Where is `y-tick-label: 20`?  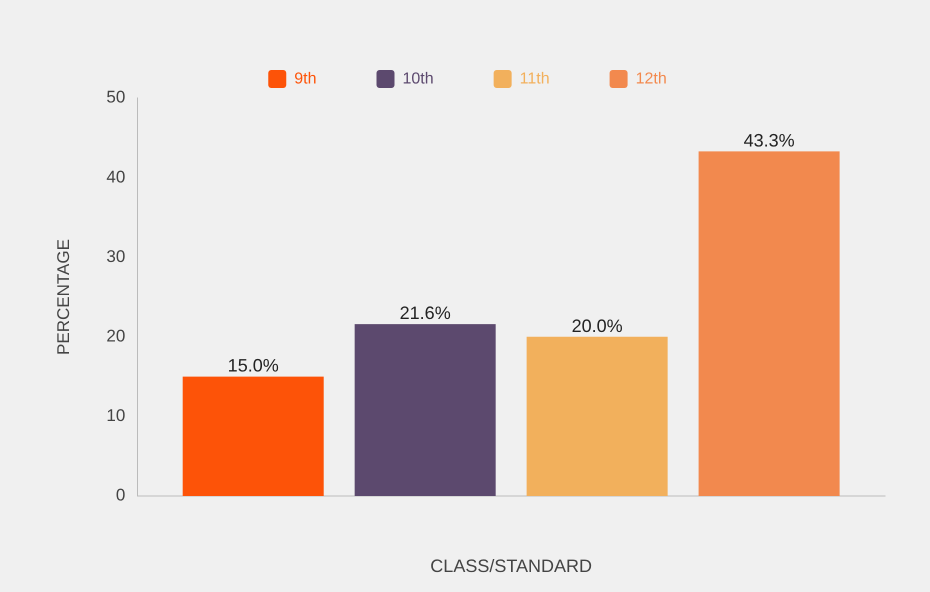
y-tick-label: 20 is located at coordinates (116, 336).